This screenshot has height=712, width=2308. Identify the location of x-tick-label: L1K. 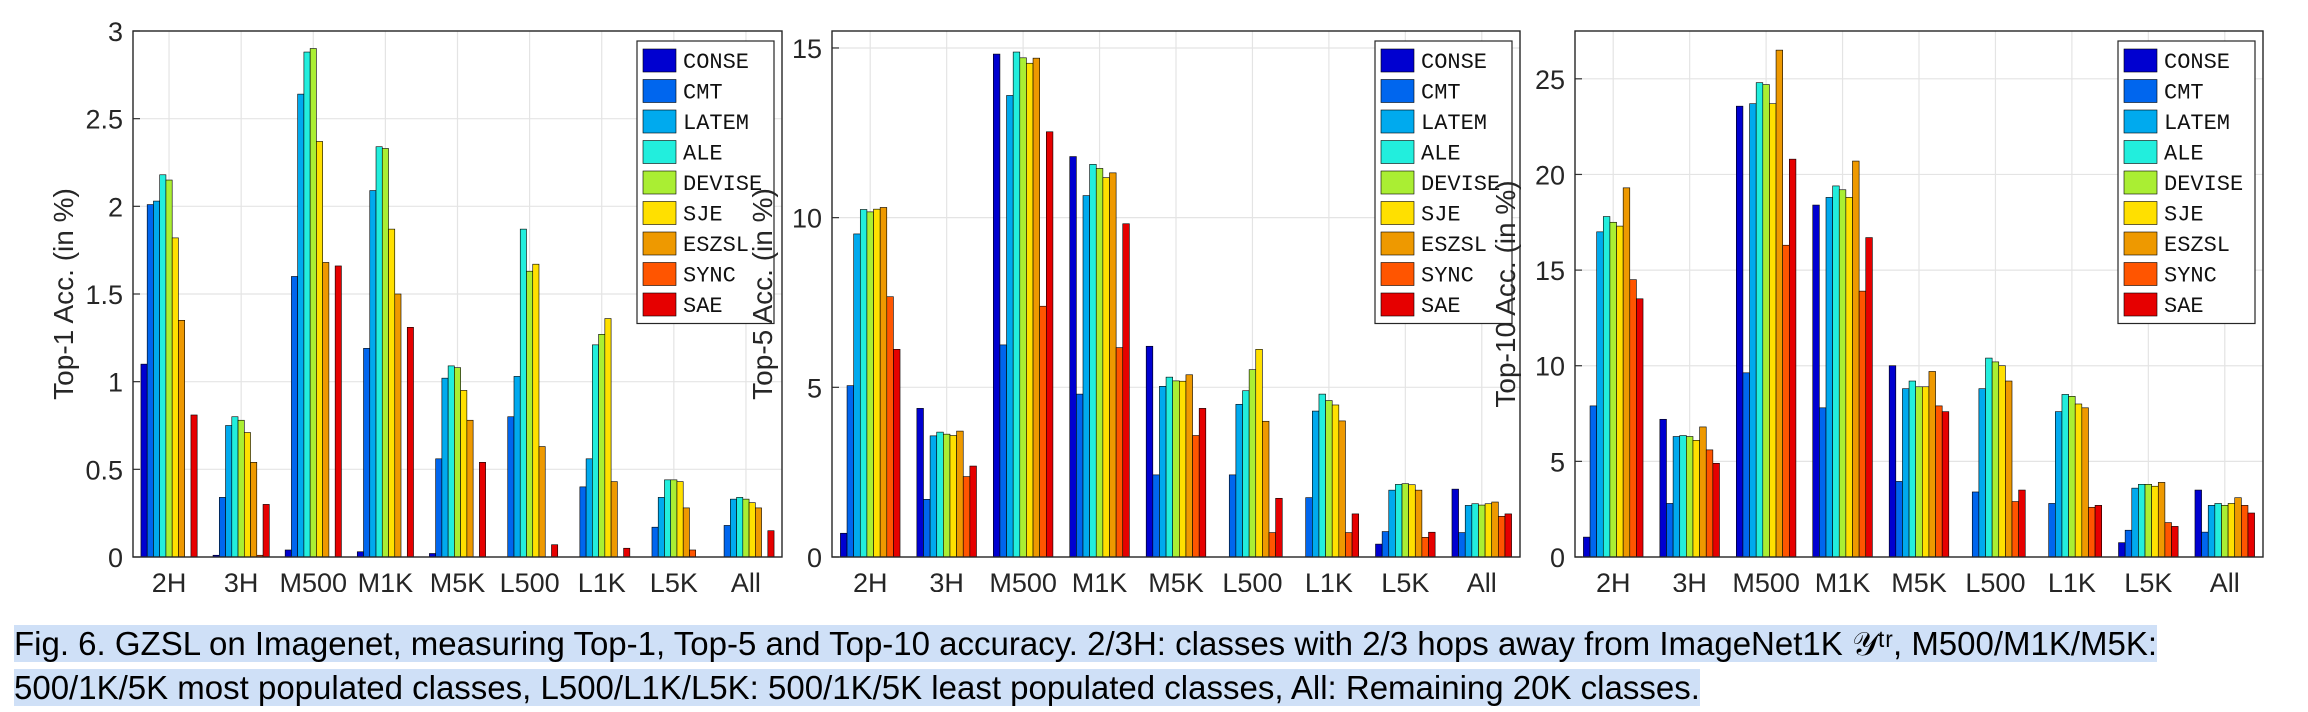
(602, 580).